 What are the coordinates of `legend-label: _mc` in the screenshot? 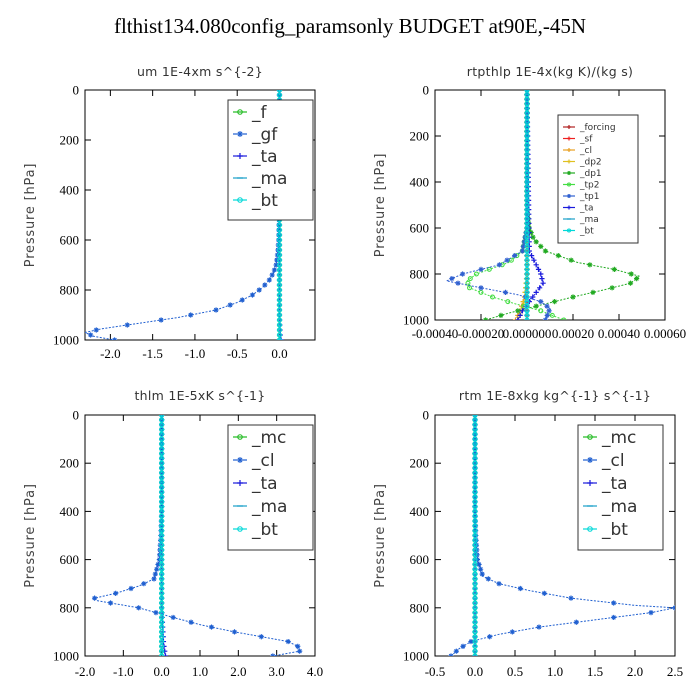 It's located at (268, 438).